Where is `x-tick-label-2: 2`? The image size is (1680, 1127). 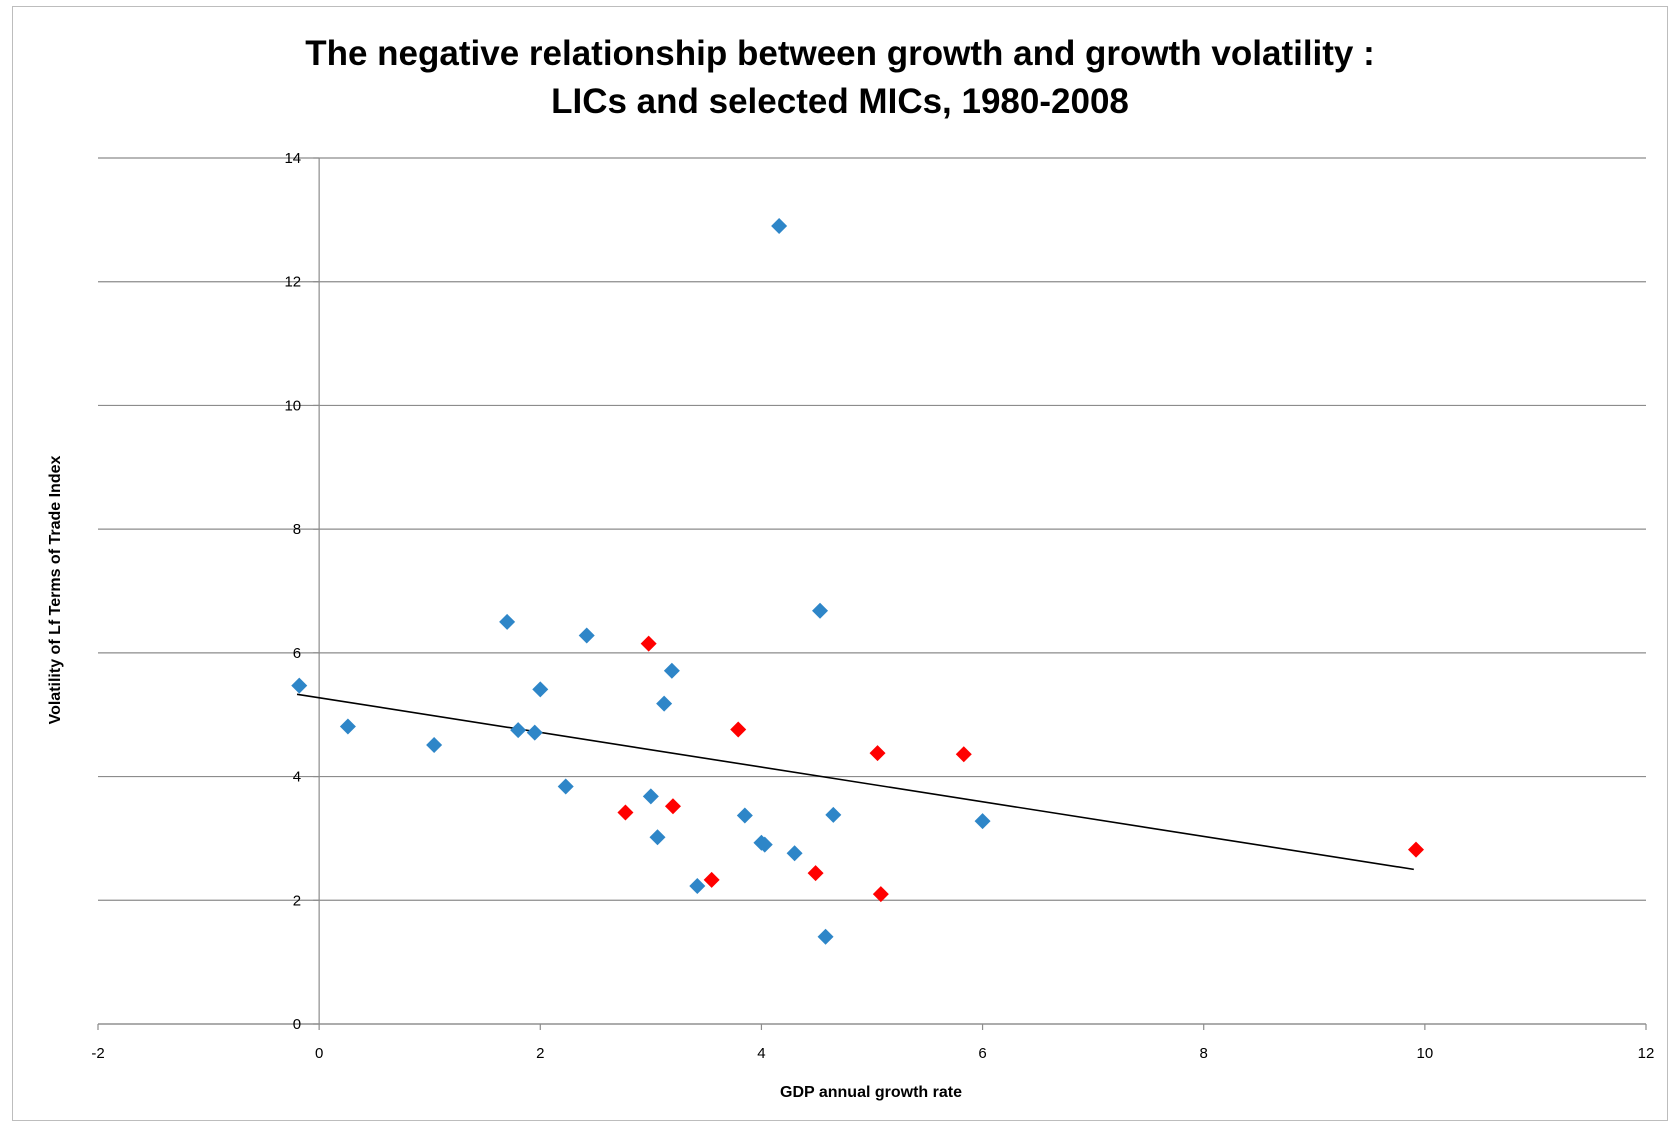
x-tick-label-2: 2 is located at coordinates (540, 1053).